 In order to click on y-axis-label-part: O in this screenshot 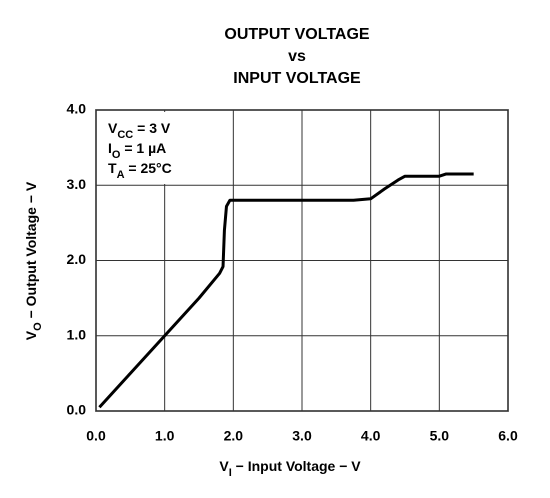, I will do `click(38, 326)`.